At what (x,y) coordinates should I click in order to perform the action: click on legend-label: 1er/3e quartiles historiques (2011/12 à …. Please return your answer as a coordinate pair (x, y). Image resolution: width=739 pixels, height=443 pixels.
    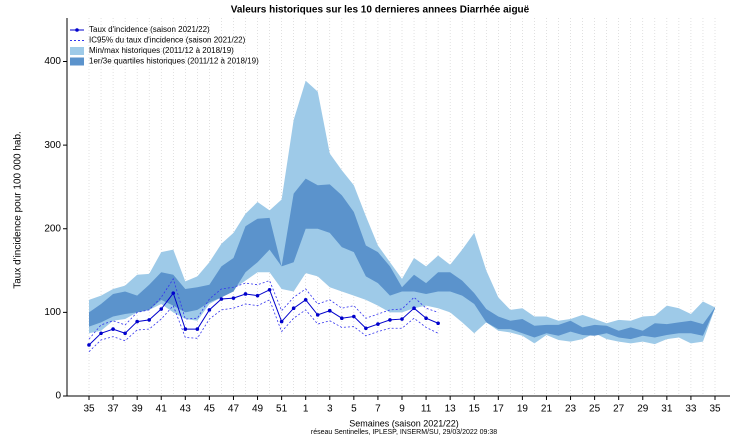
    Looking at the image, I should click on (174, 61).